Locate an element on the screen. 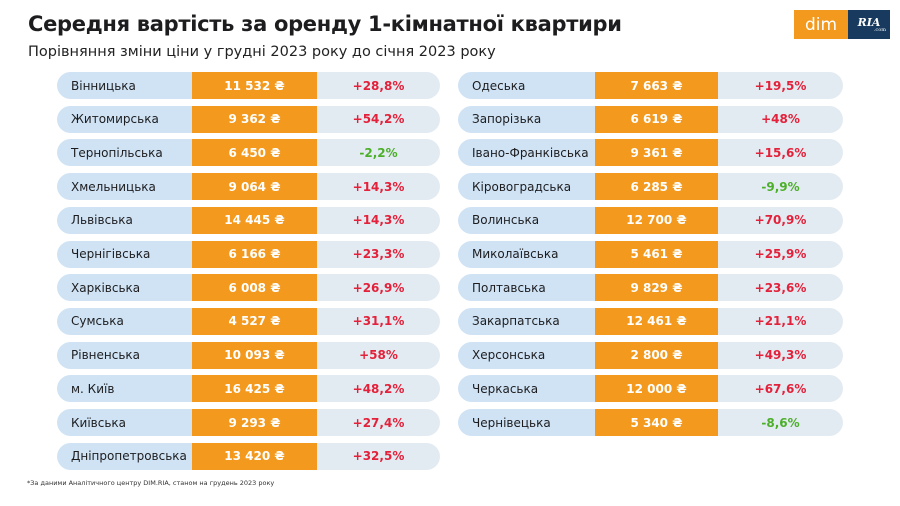  rent-price: 6 619 ₴ is located at coordinates (656, 119).